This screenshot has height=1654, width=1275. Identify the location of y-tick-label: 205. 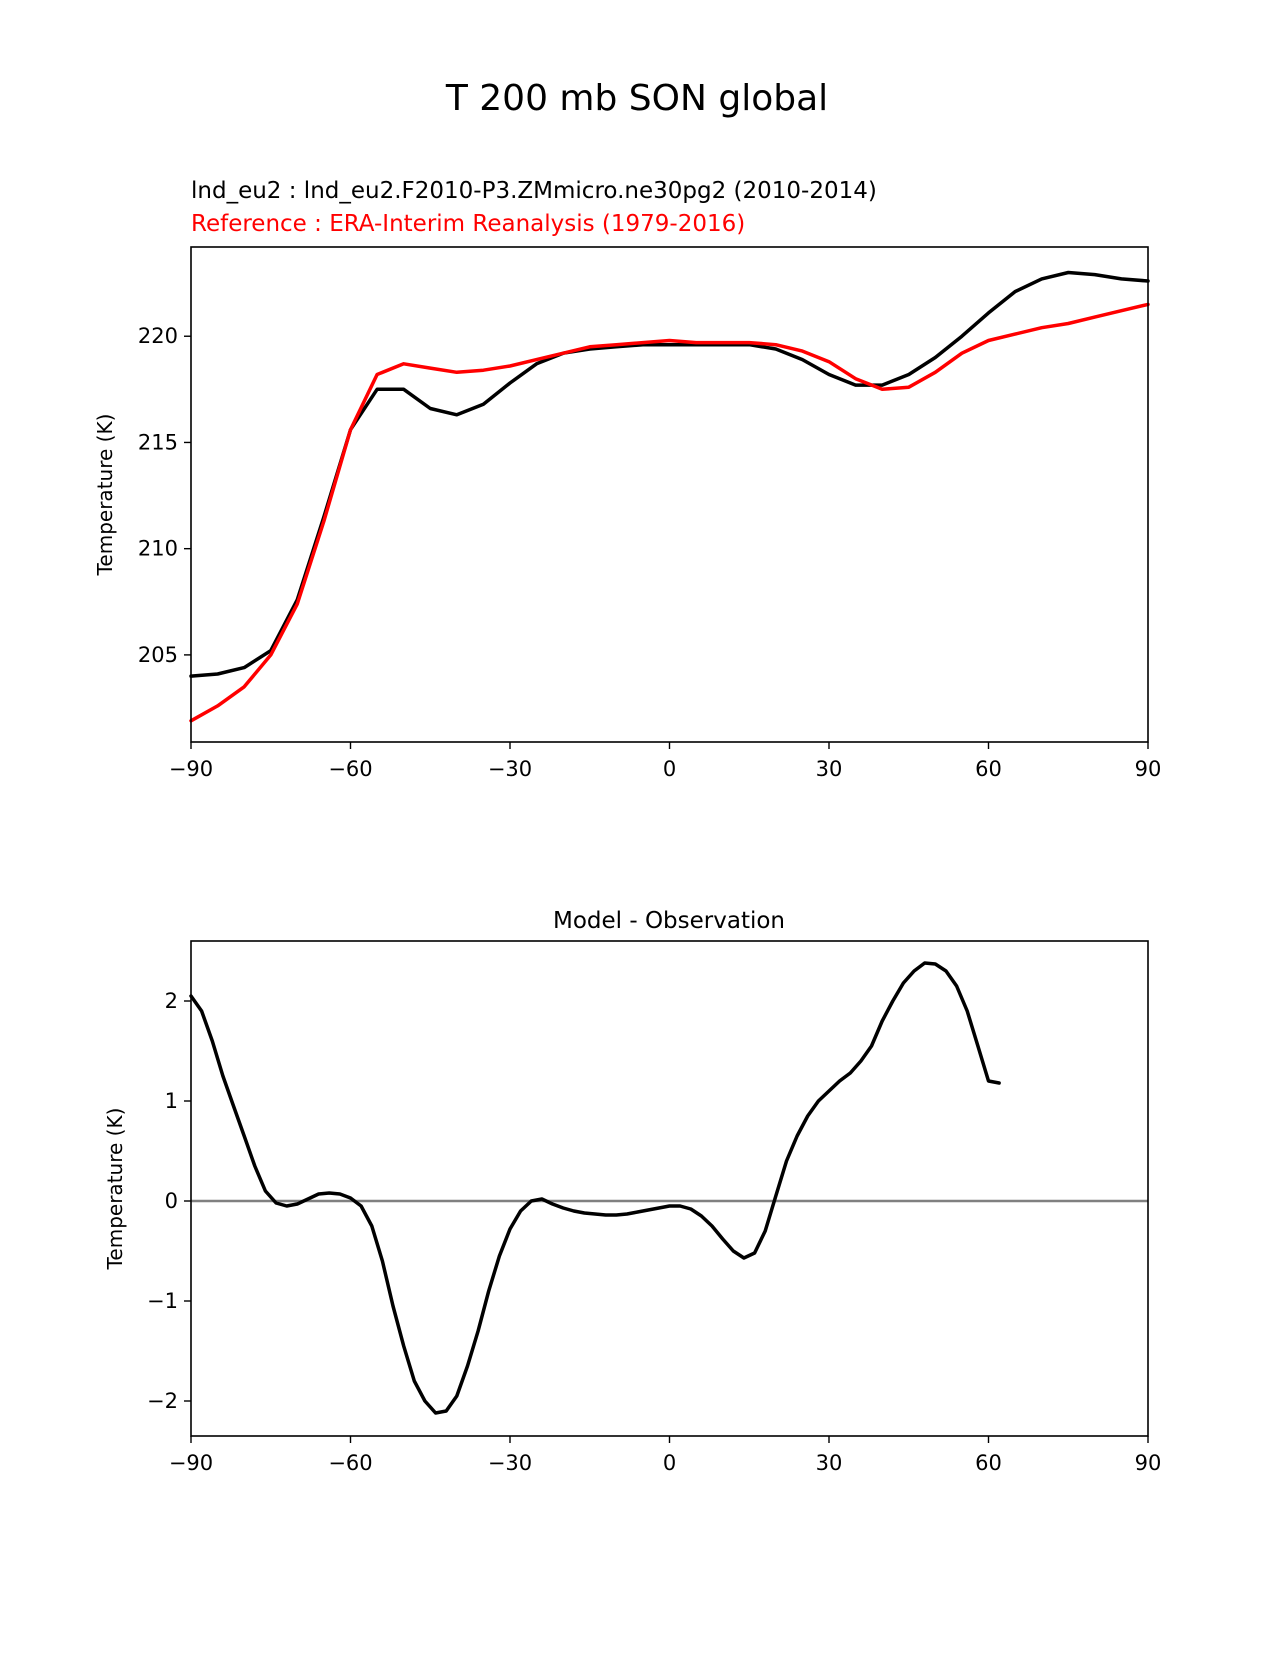
(158, 655).